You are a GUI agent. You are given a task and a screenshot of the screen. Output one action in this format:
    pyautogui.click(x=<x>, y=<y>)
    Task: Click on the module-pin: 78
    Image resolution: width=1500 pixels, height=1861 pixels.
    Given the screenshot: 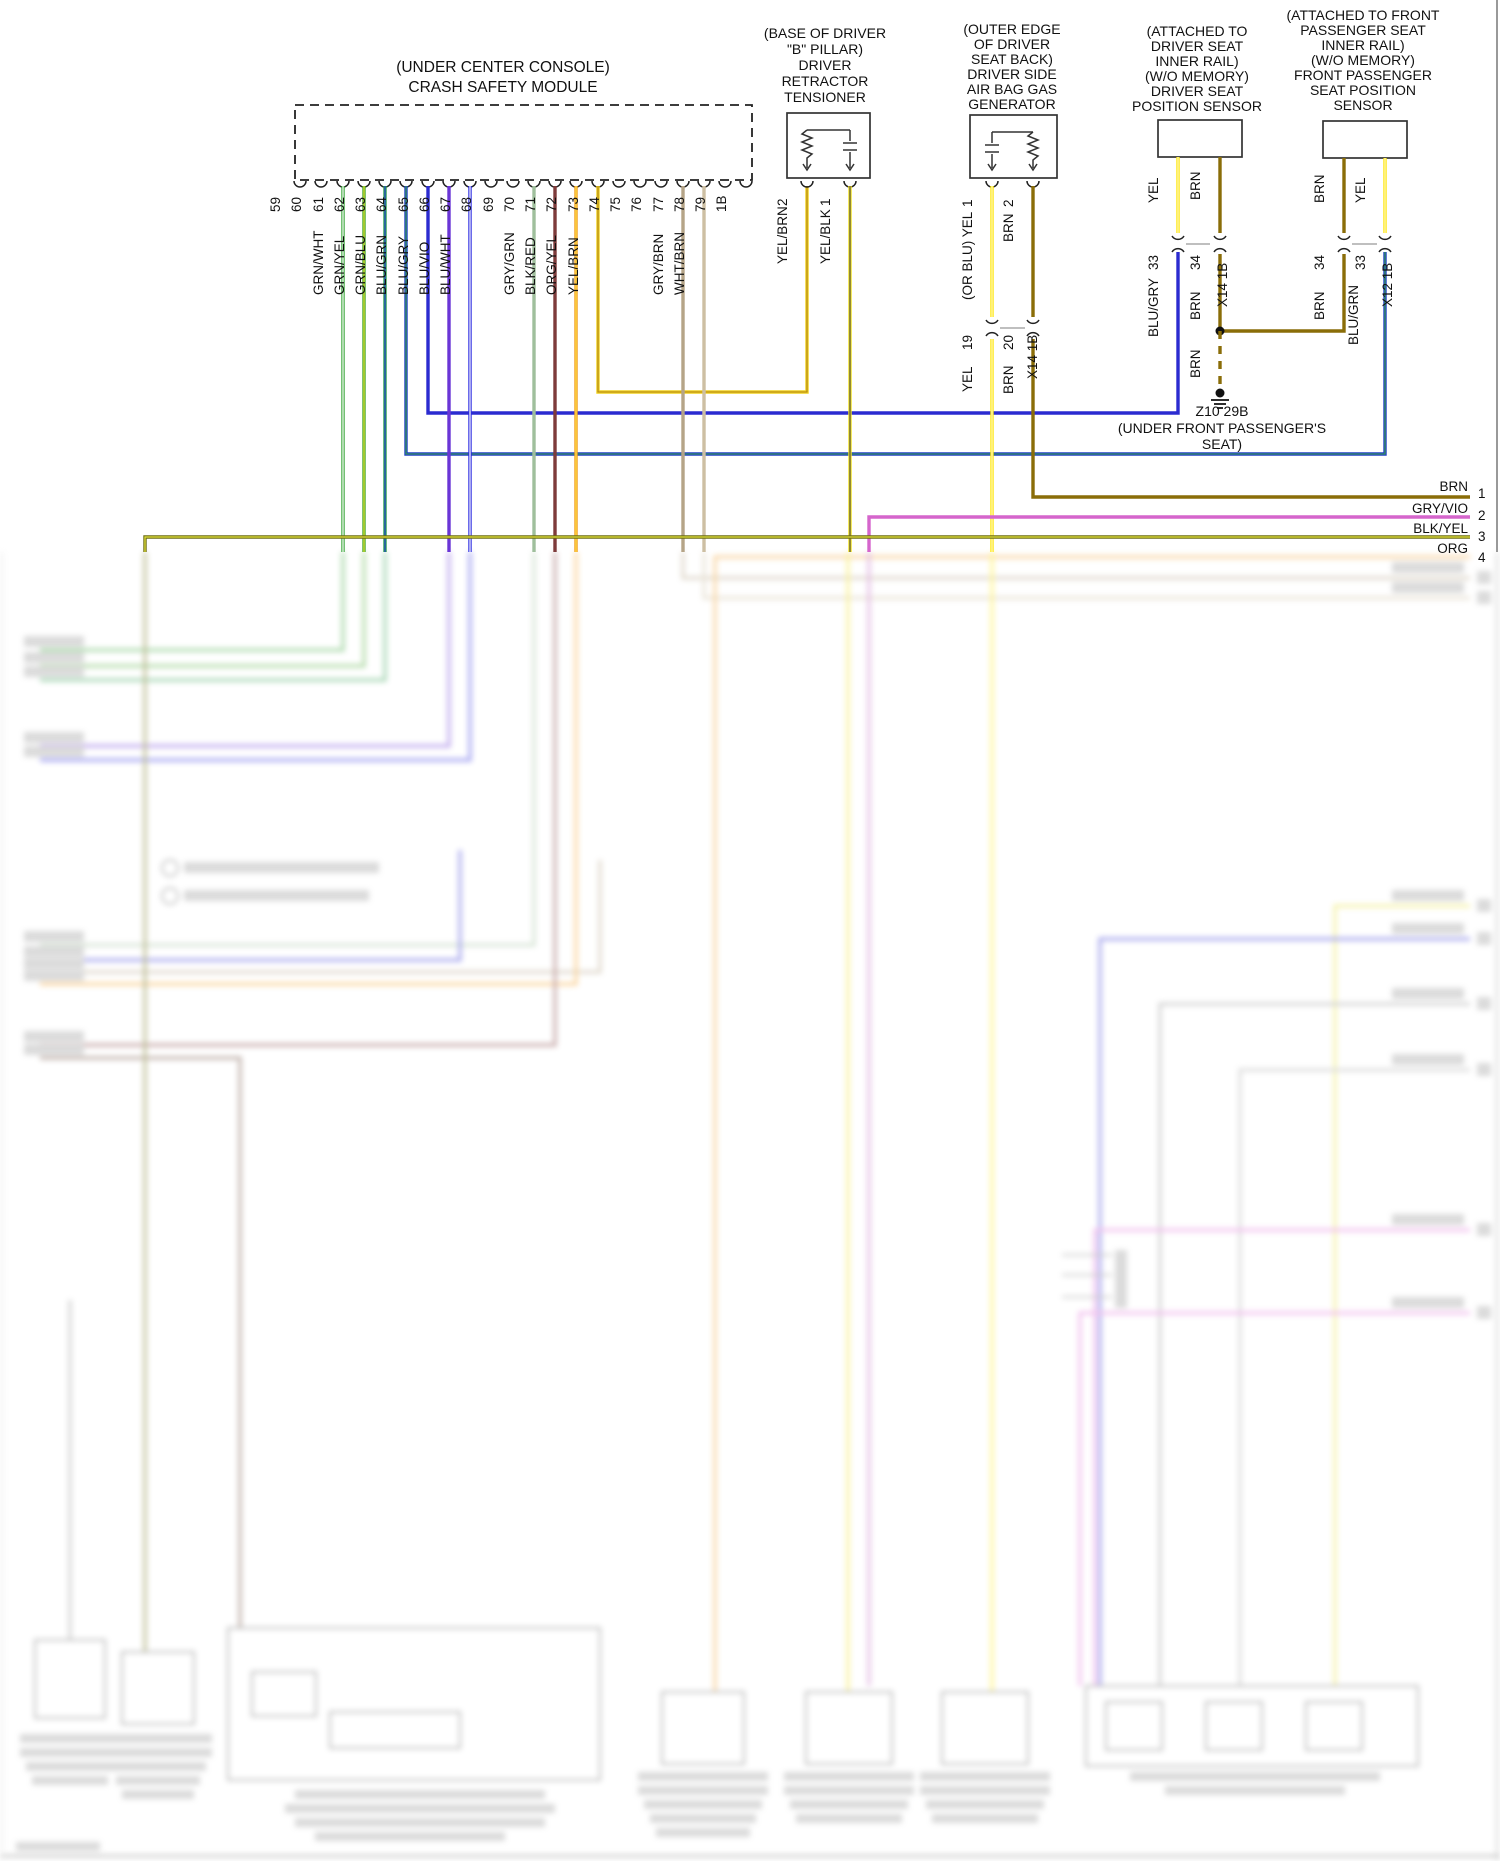 What is the action you would take?
    pyautogui.click(x=679, y=204)
    